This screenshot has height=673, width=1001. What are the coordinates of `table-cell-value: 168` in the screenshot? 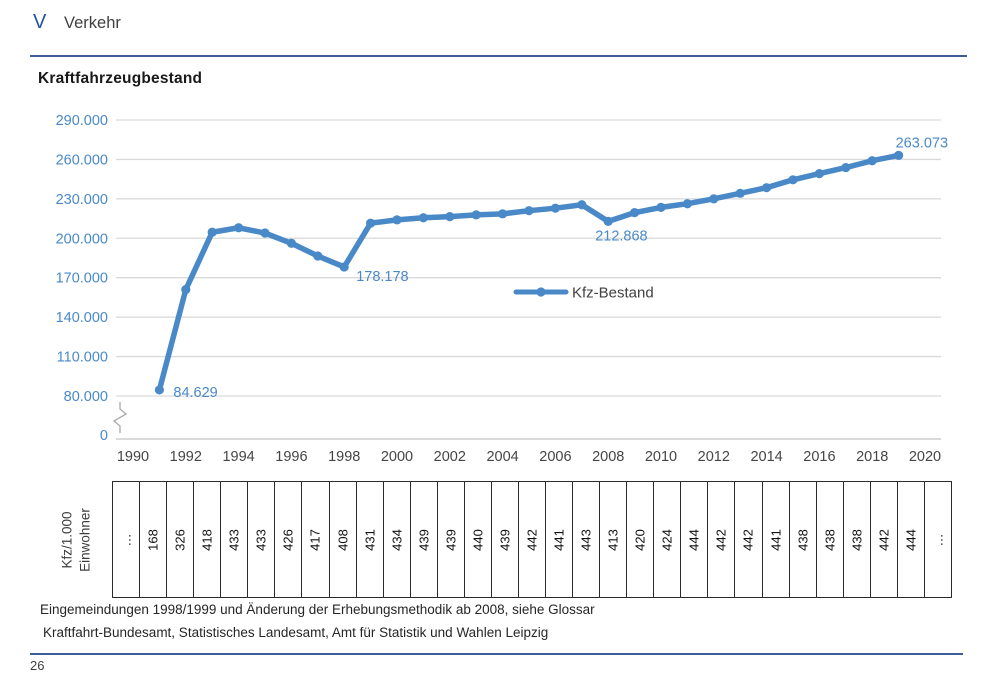 It's located at (153, 539).